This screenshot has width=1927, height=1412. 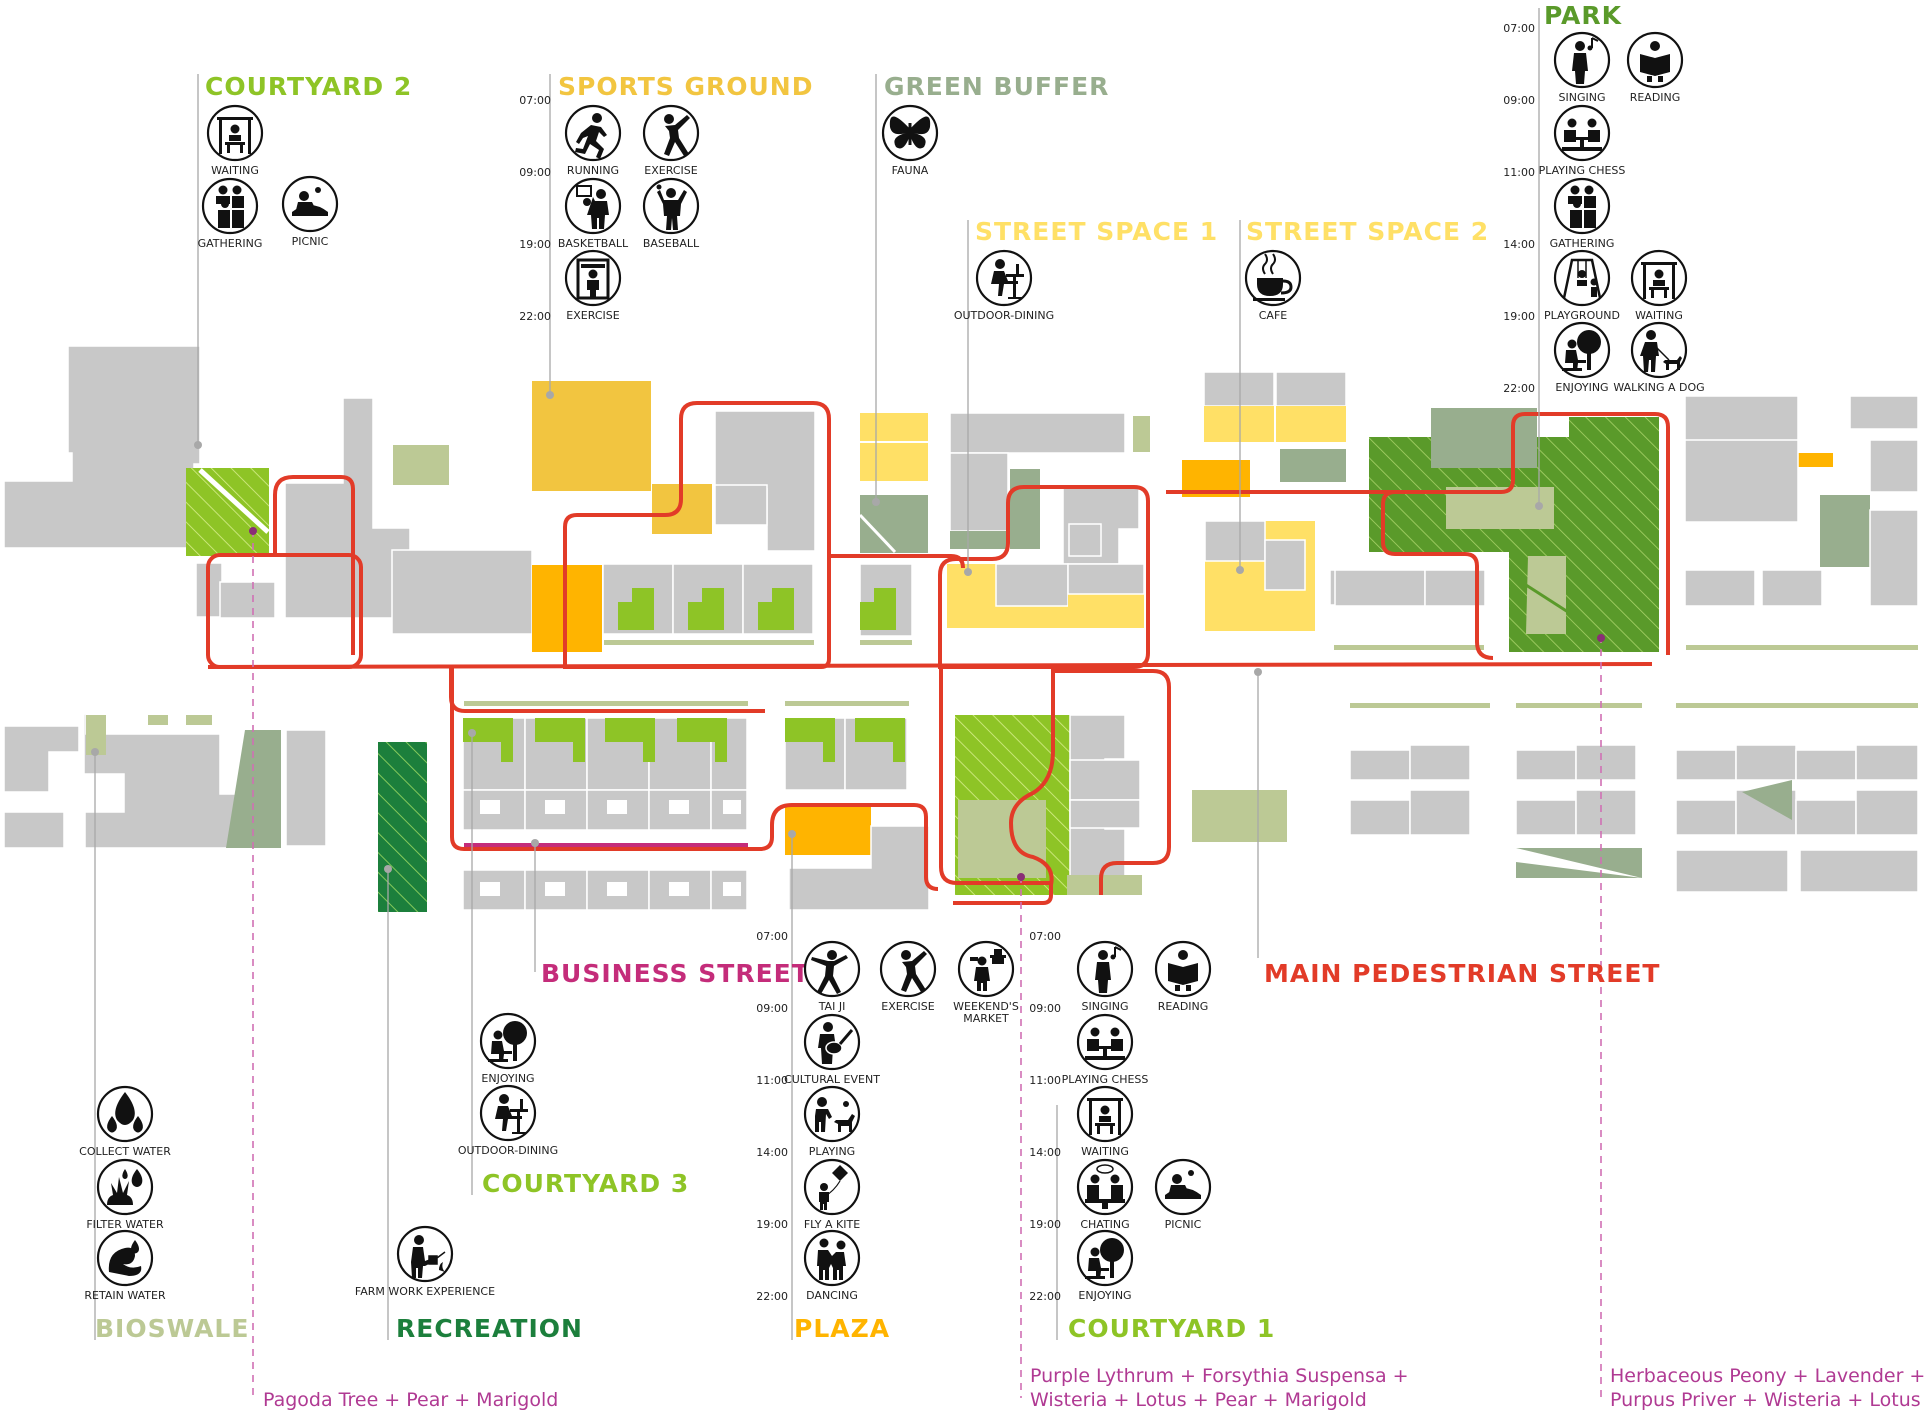 I want to click on activity-label: OUTDOOR-DINING, so click(x=1004, y=315).